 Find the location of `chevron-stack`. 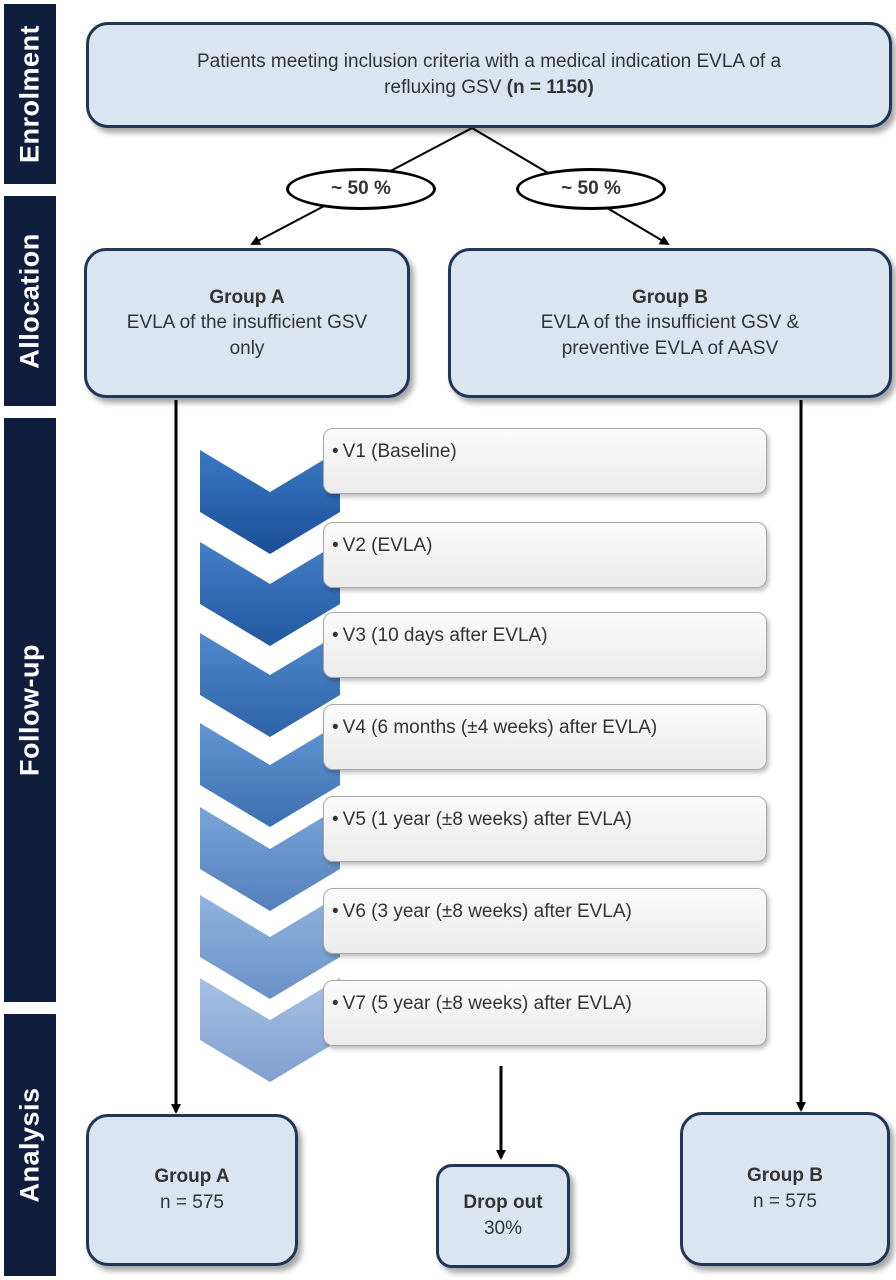

chevron-stack is located at coordinates (270, 766).